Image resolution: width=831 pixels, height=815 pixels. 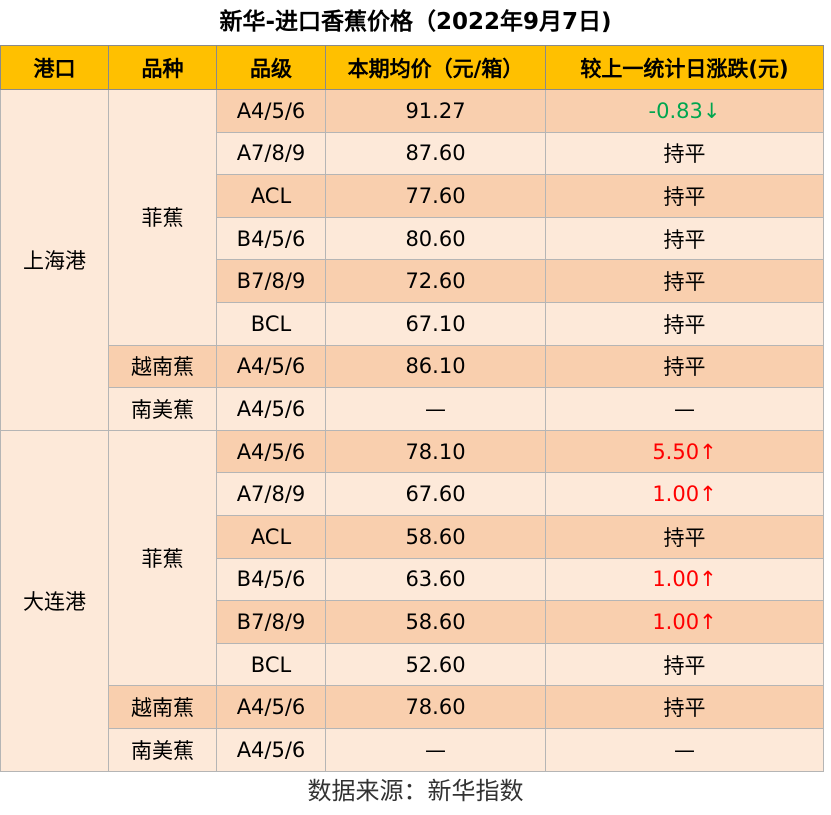 What do you see at coordinates (435, 196) in the screenshot?
I see `price-cell: 77.60` at bounding box center [435, 196].